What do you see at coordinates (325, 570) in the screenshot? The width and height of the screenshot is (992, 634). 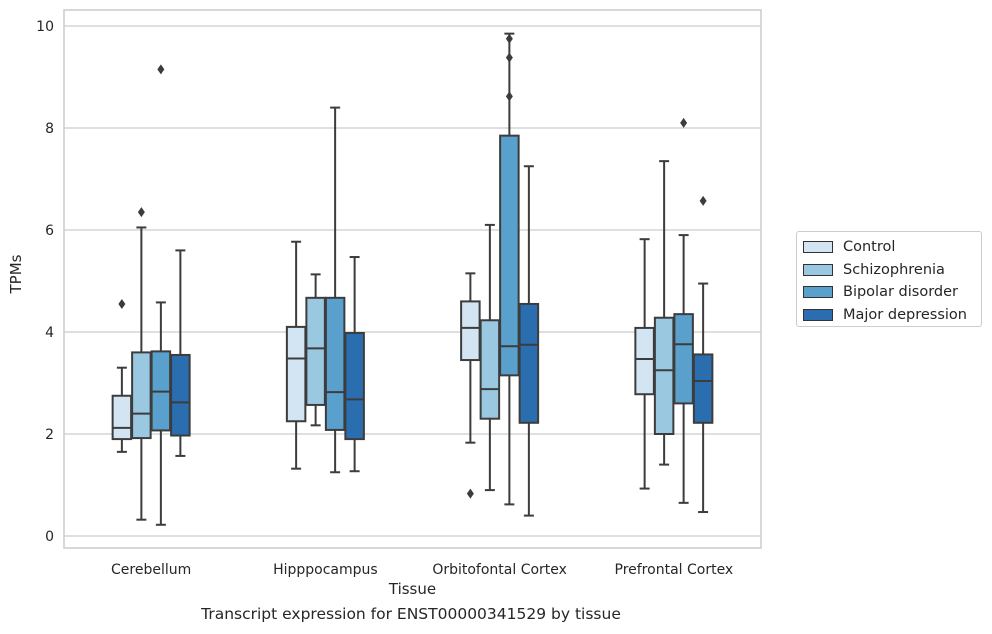 I see `x-tick-label: Hipppocampus` at bounding box center [325, 570].